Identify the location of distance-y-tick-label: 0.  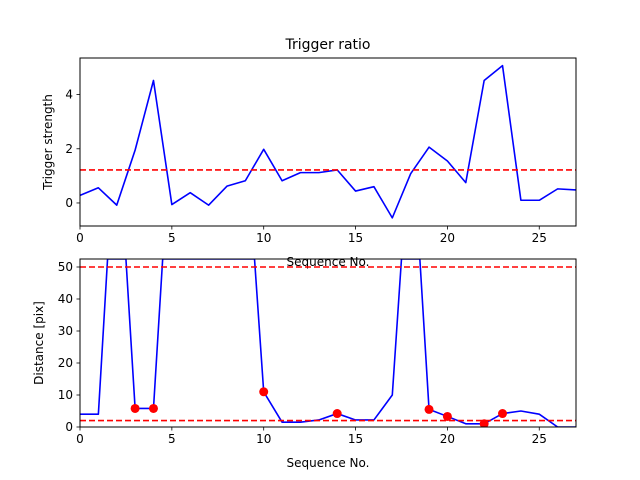
(69, 427).